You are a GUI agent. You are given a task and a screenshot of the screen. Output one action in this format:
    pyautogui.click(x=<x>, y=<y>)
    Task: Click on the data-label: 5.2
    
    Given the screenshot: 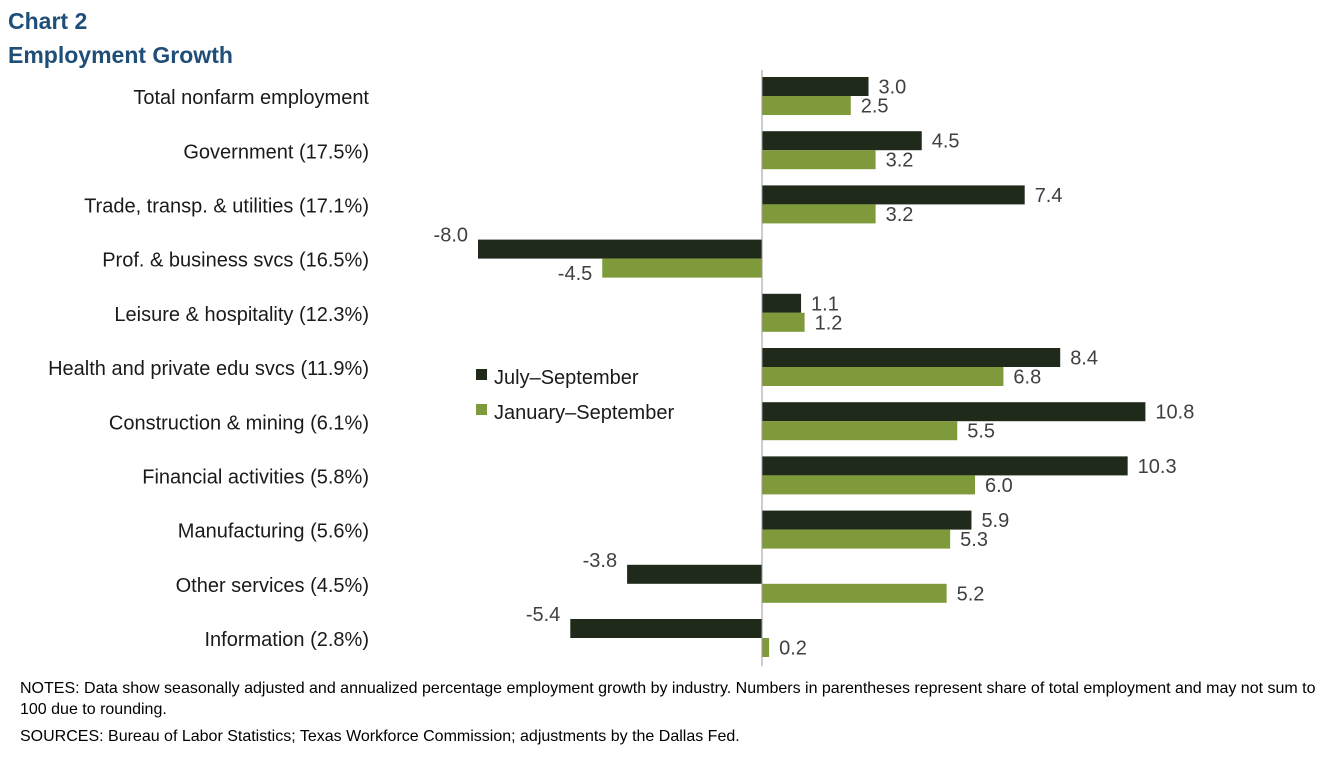 What is the action you would take?
    pyautogui.click(x=971, y=594)
    